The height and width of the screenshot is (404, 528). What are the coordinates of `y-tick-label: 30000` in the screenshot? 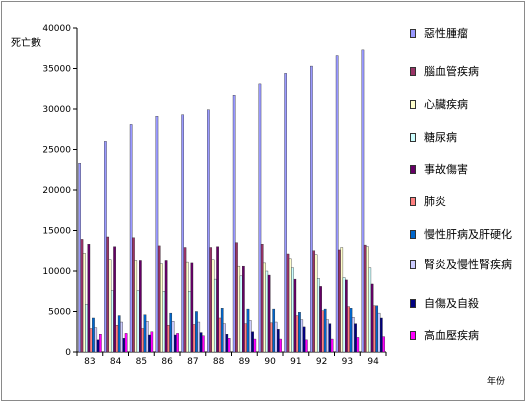 It's located at (56, 110).